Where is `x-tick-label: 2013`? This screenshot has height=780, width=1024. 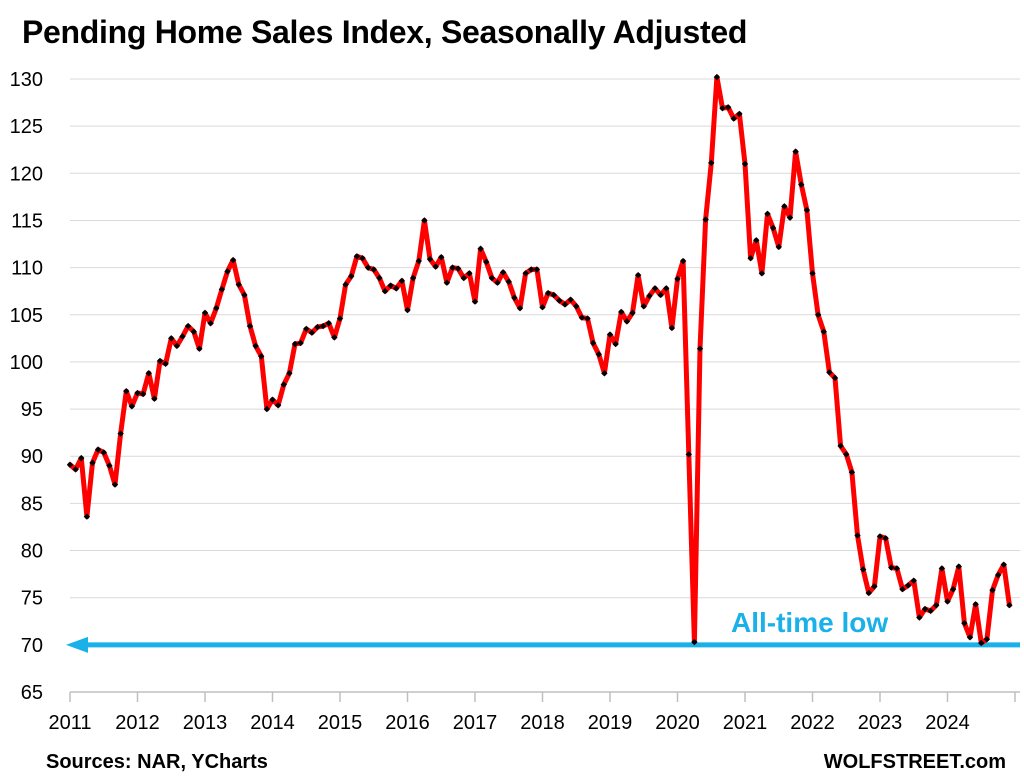
x-tick-label: 2013 is located at coordinates (205, 723).